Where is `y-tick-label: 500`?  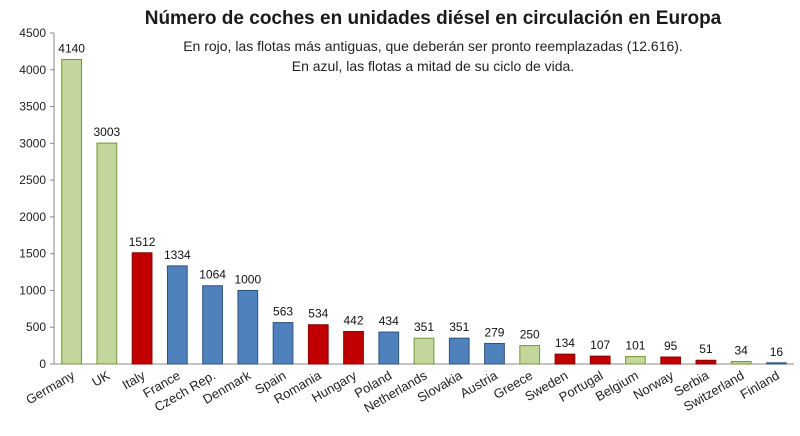
y-tick-label: 500 is located at coordinates (36, 327).